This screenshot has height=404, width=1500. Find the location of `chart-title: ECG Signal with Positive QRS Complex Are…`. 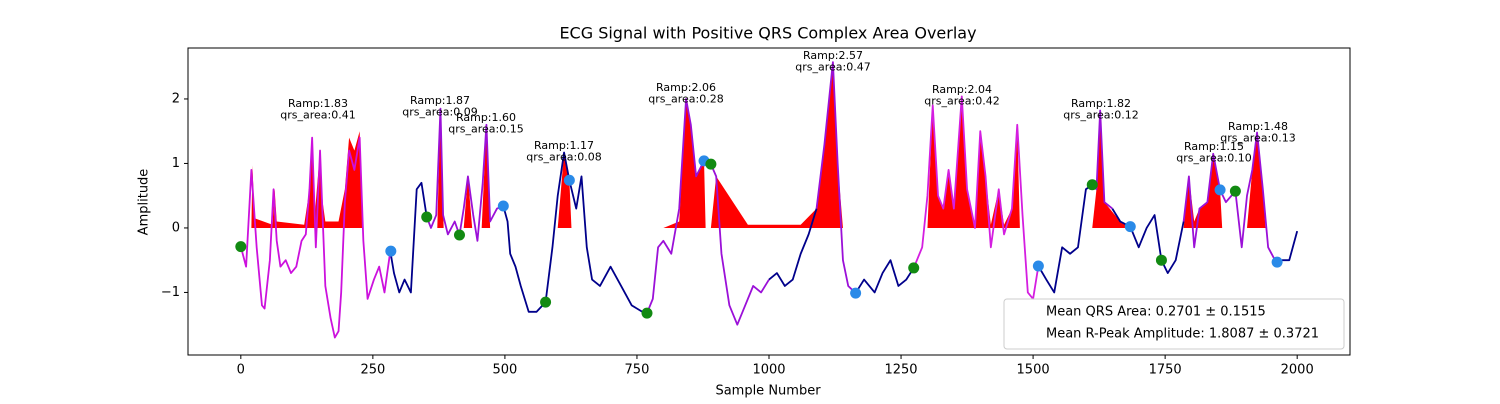

chart-title: ECG Signal with Positive QRS Complex Are… is located at coordinates (767, 33).